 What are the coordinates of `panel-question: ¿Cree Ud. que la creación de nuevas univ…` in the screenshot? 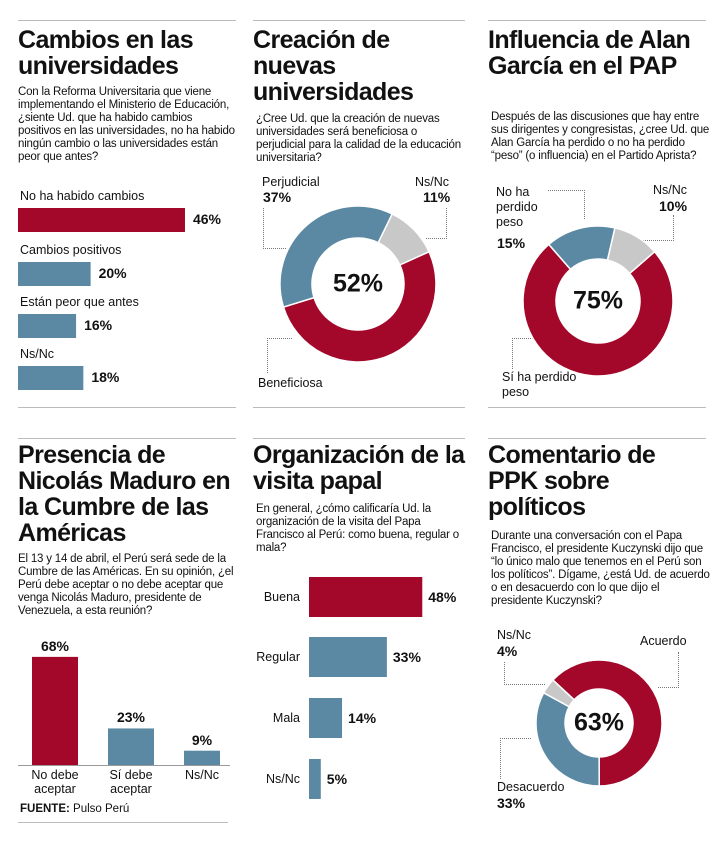 It's located at (358, 138).